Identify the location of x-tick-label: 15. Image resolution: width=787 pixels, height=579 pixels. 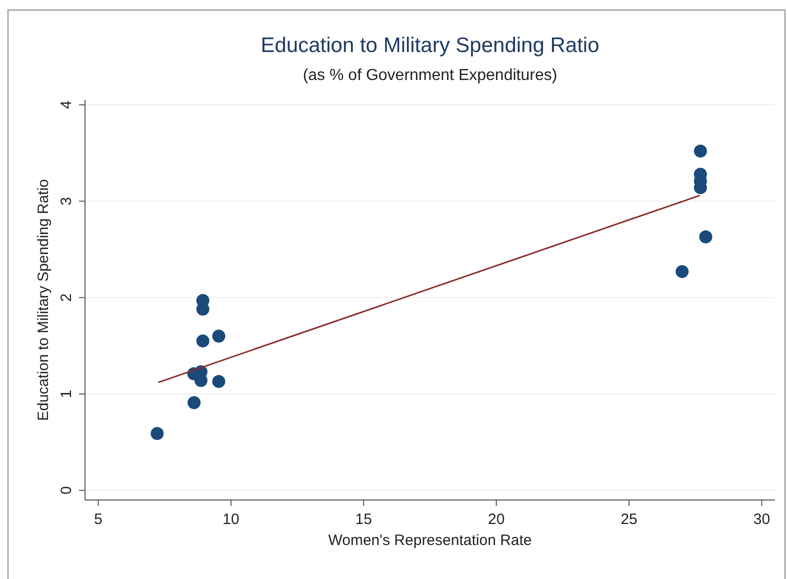
(363, 519).